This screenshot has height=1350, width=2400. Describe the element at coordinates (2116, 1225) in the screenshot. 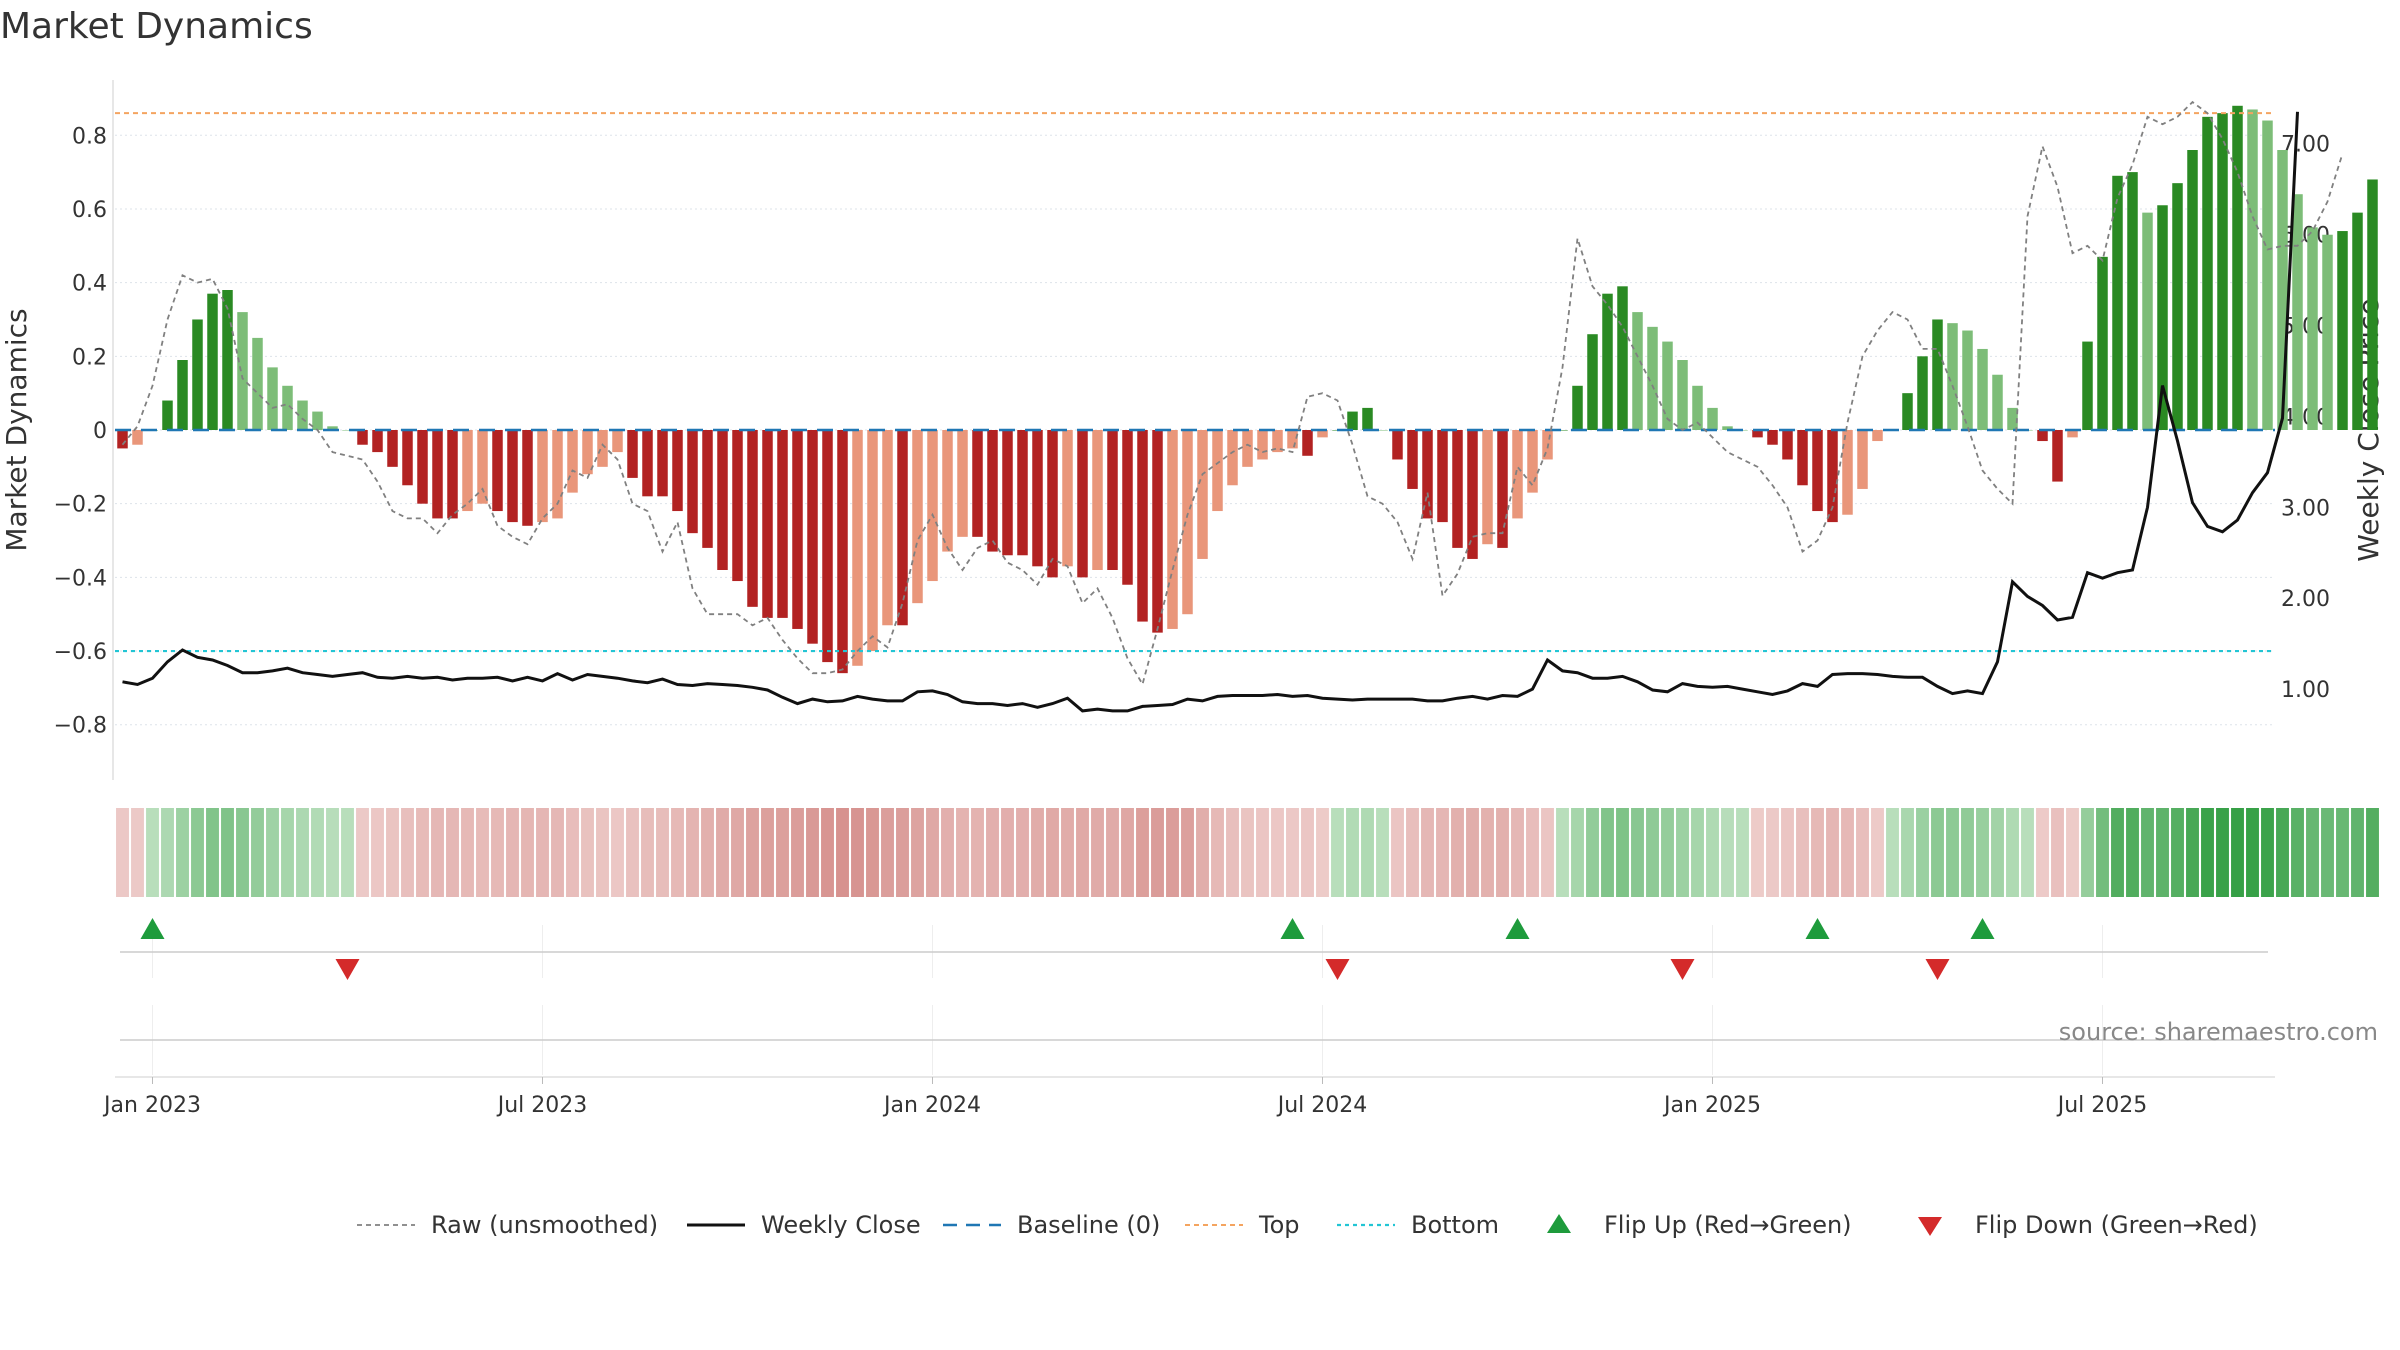

I see `legend-label: Flip Down (Green→Red)` at that location.